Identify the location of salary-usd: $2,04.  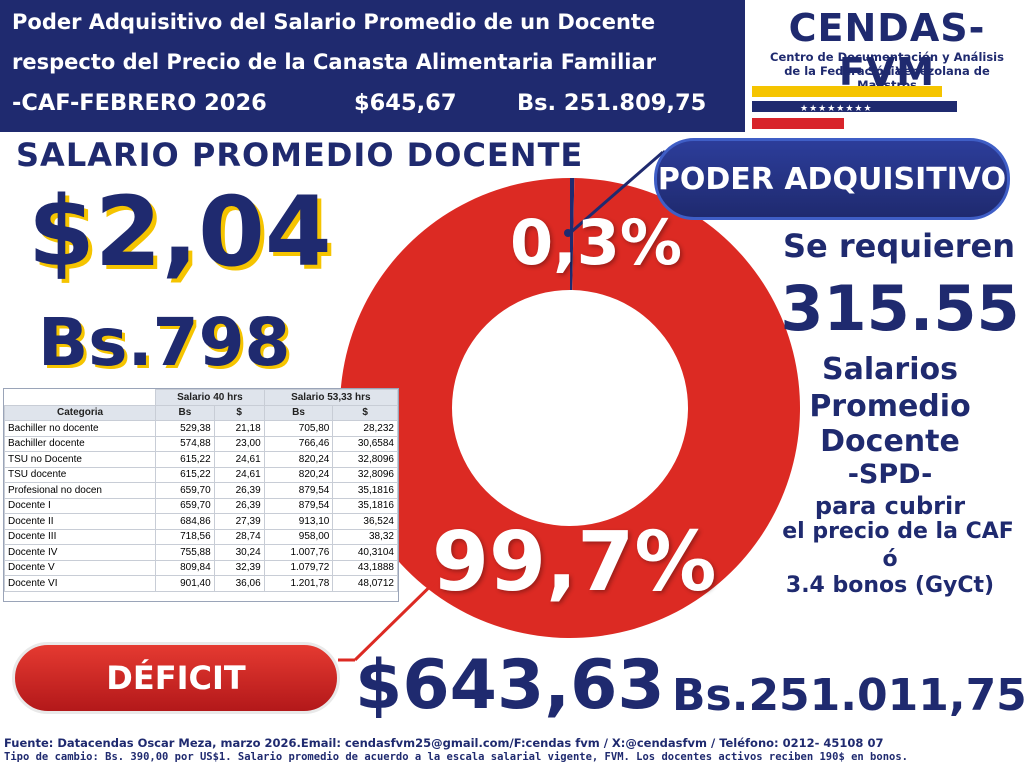
(180, 232).